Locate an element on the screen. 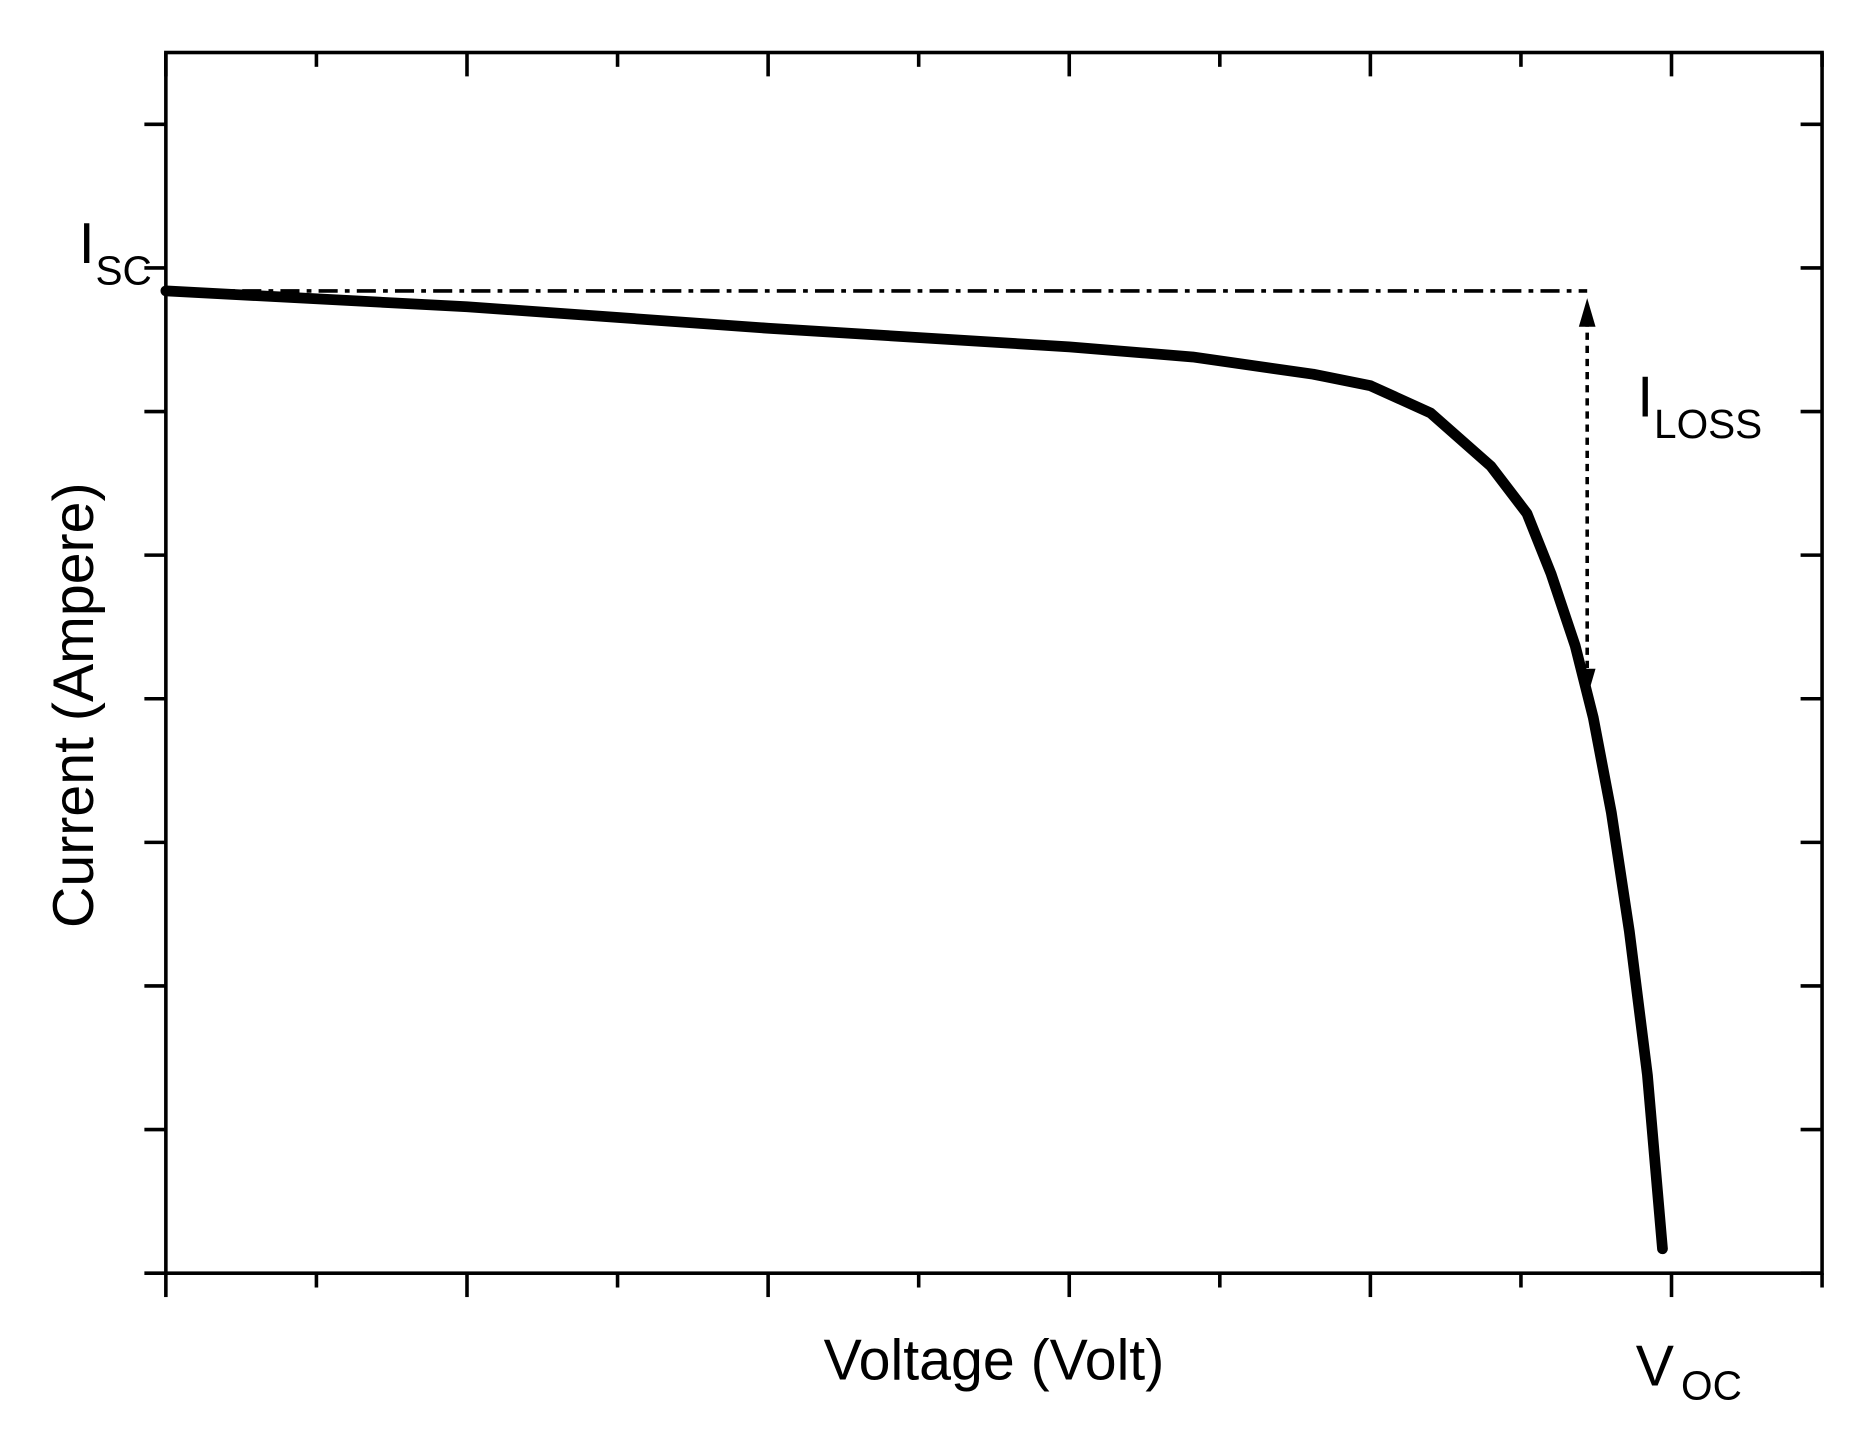 This screenshot has height=1451, width=1871. loss-label-sub: LOSS is located at coordinates (1708, 424).